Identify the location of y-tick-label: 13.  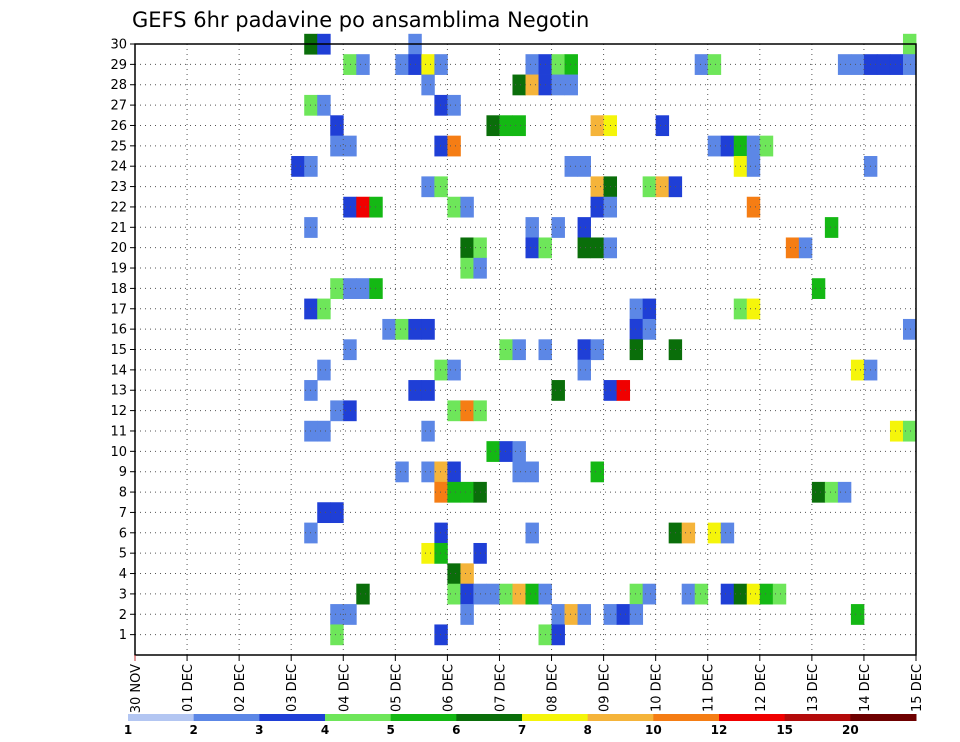
(118, 391).